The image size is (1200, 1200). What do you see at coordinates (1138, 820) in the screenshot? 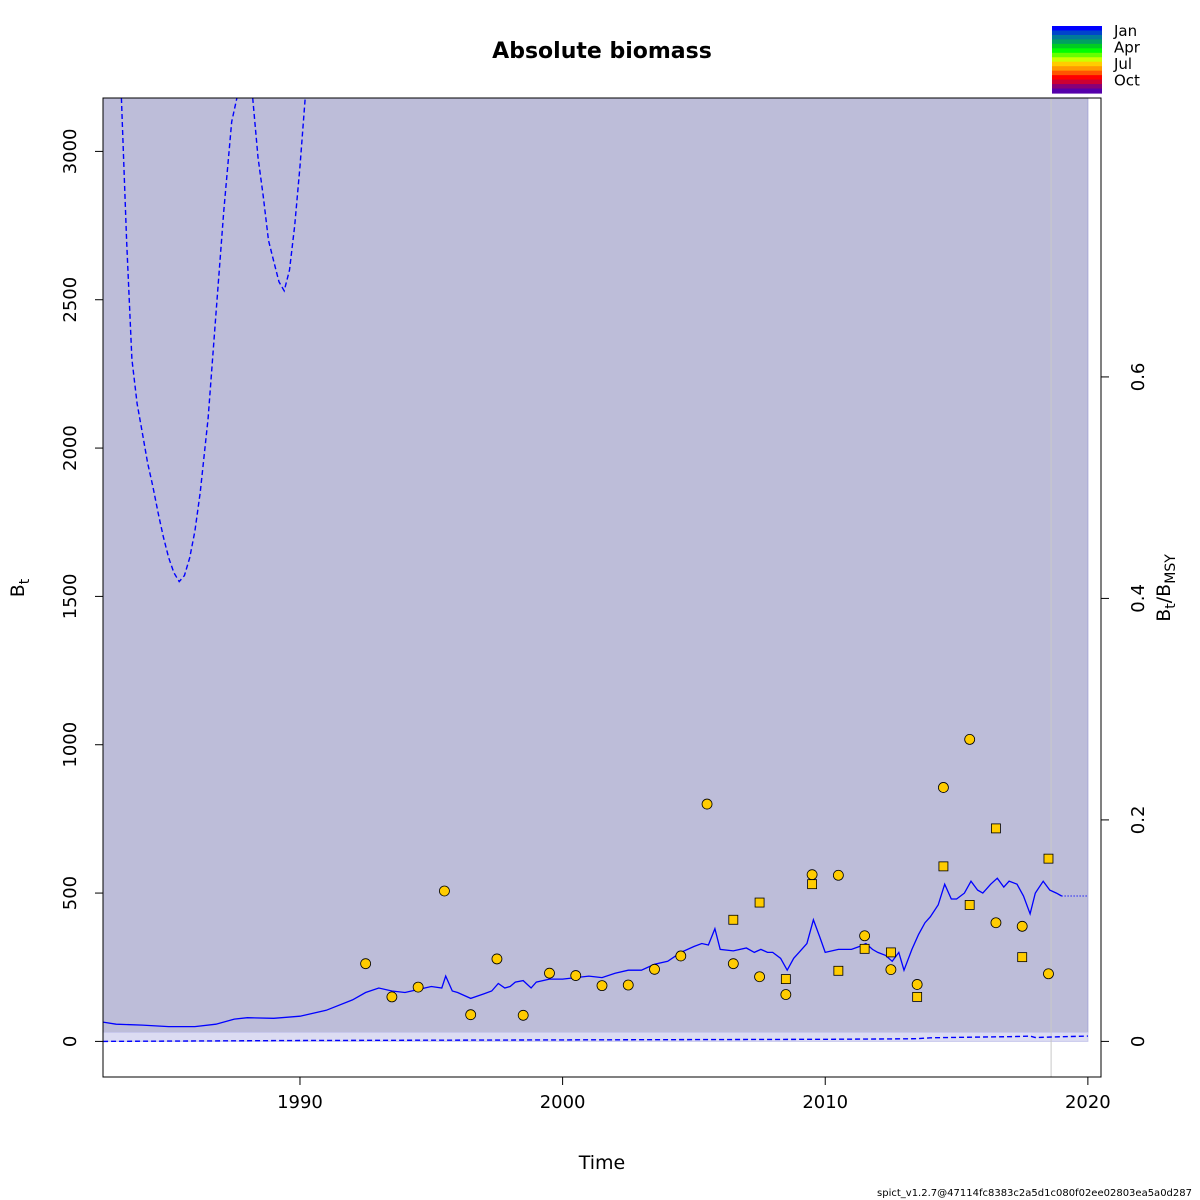
I see `y2-tick-label: 0.2` at bounding box center [1138, 820].